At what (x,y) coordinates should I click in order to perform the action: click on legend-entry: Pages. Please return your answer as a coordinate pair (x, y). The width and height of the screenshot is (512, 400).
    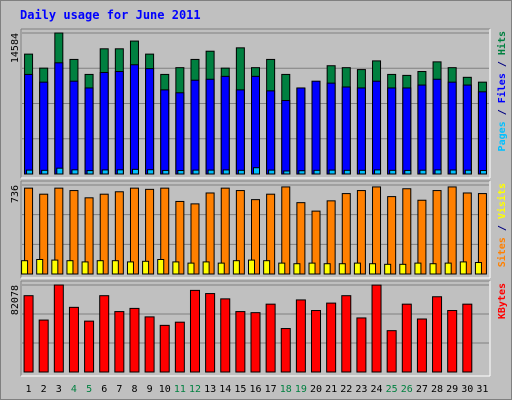
    Looking at the image, I should click on (502, 136).